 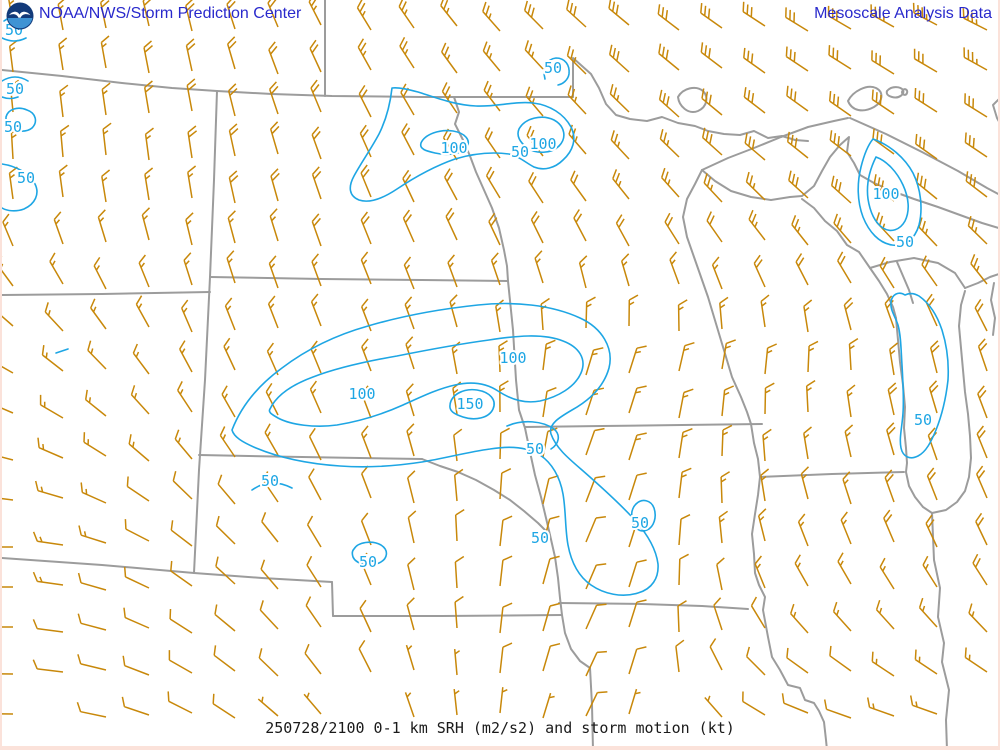 What do you see at coordinates (789, 584) in the screenshot?
I see `mississippi-river` at bounding box center [789, 584].